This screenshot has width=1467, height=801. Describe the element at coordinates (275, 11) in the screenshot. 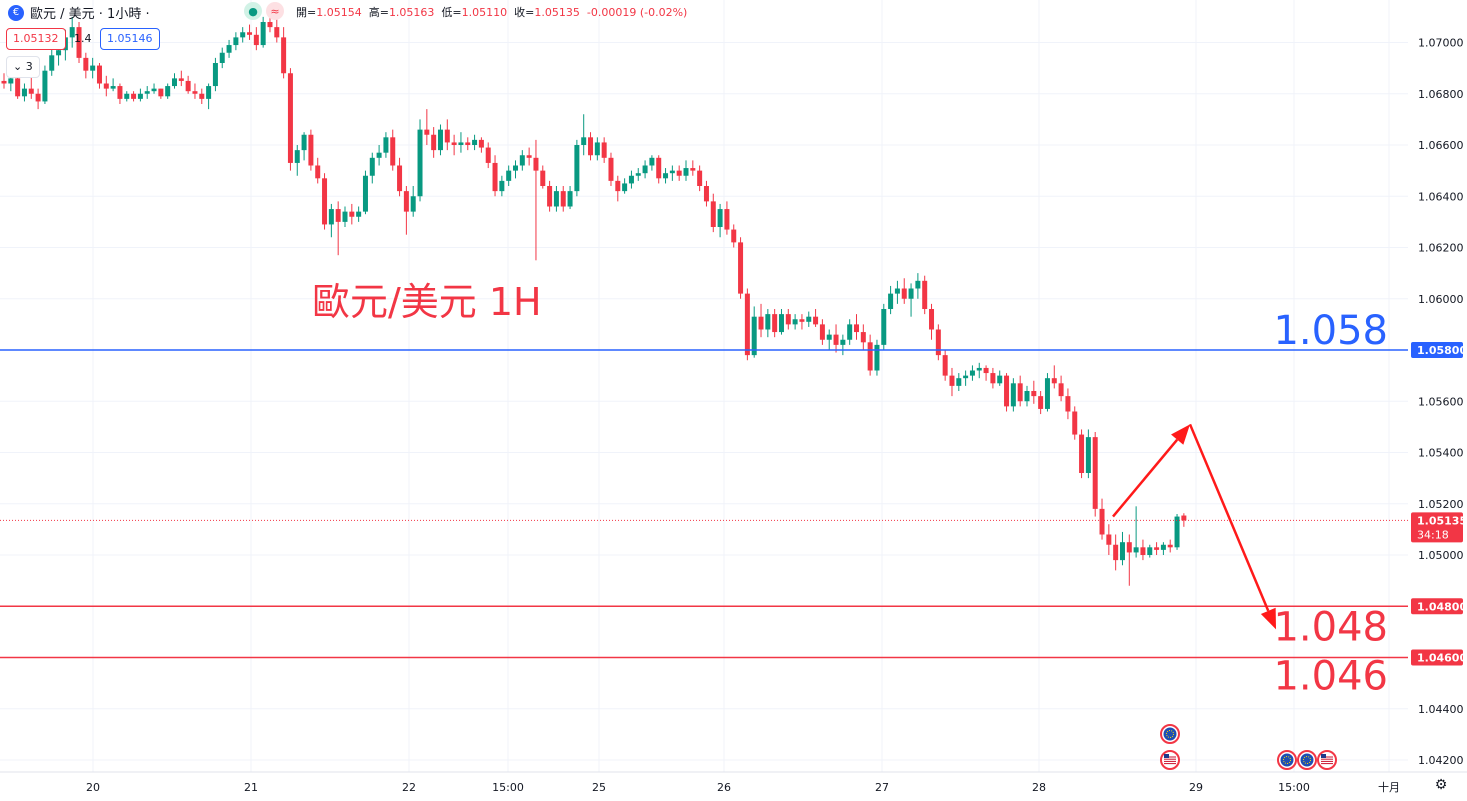

I see `wave-icon: ≈` at that location.